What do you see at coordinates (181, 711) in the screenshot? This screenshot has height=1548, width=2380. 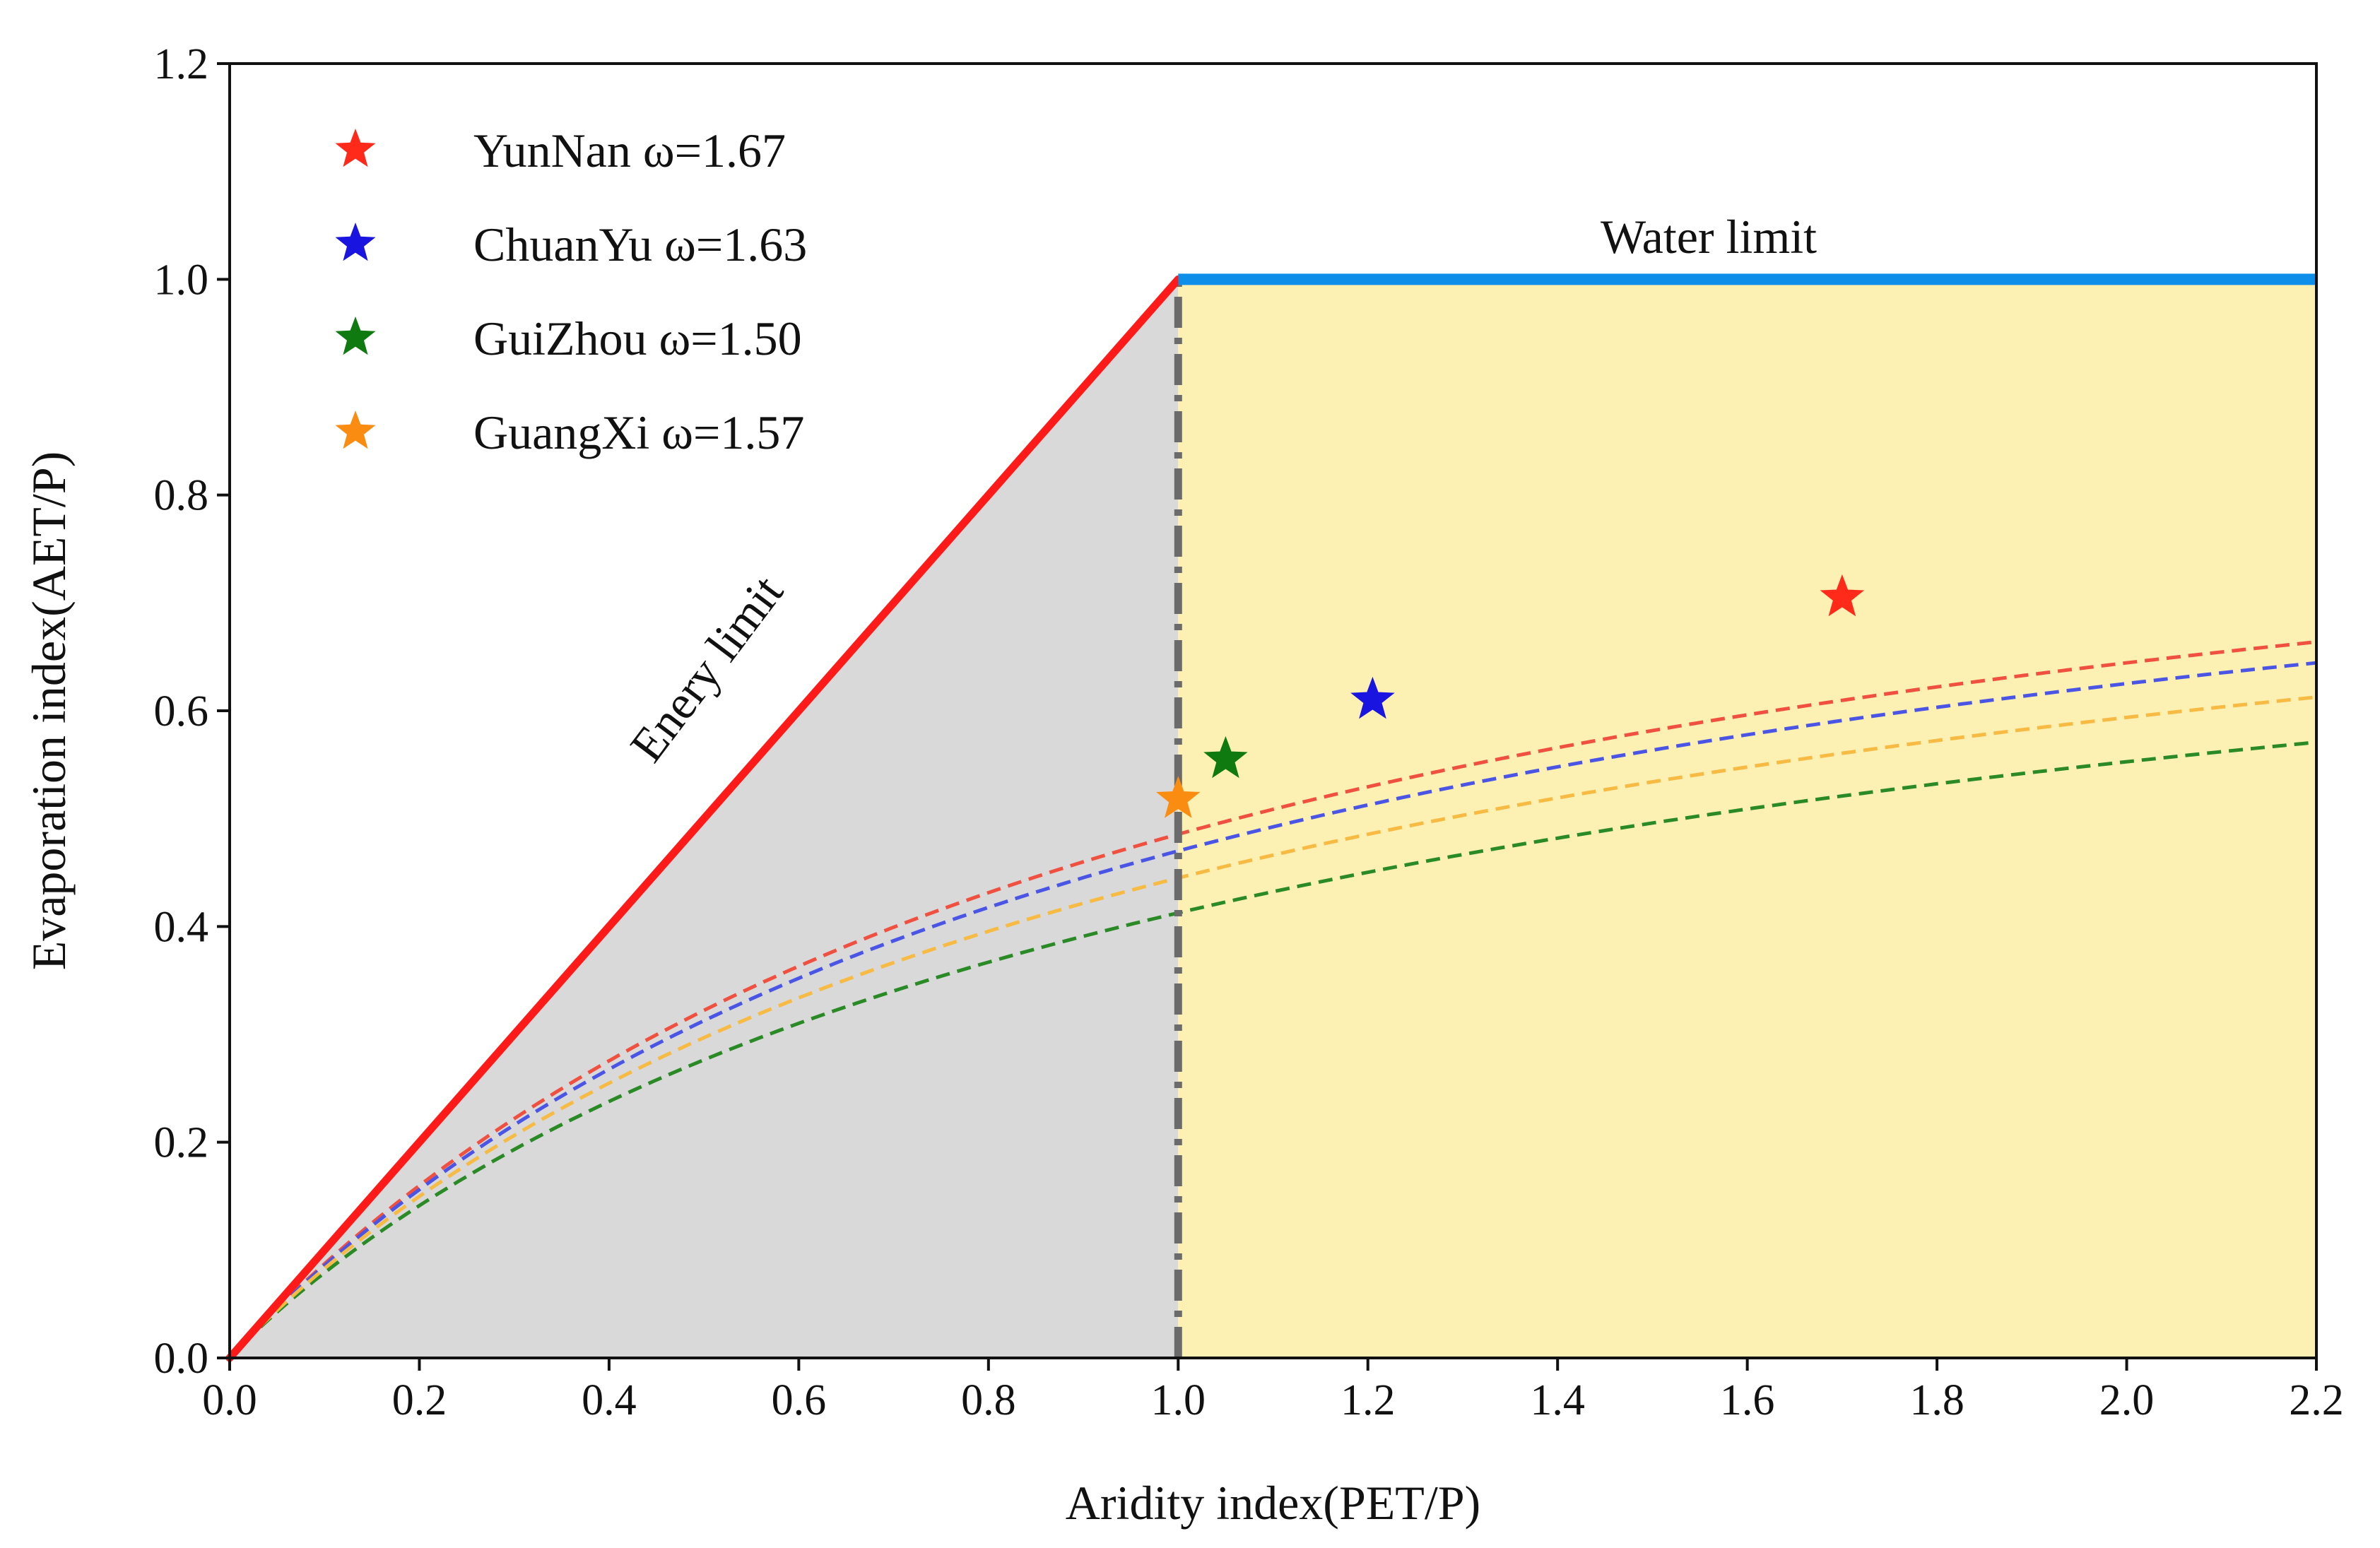 I see `y-tick-label: 0.6` at bounding box center [181, 711].